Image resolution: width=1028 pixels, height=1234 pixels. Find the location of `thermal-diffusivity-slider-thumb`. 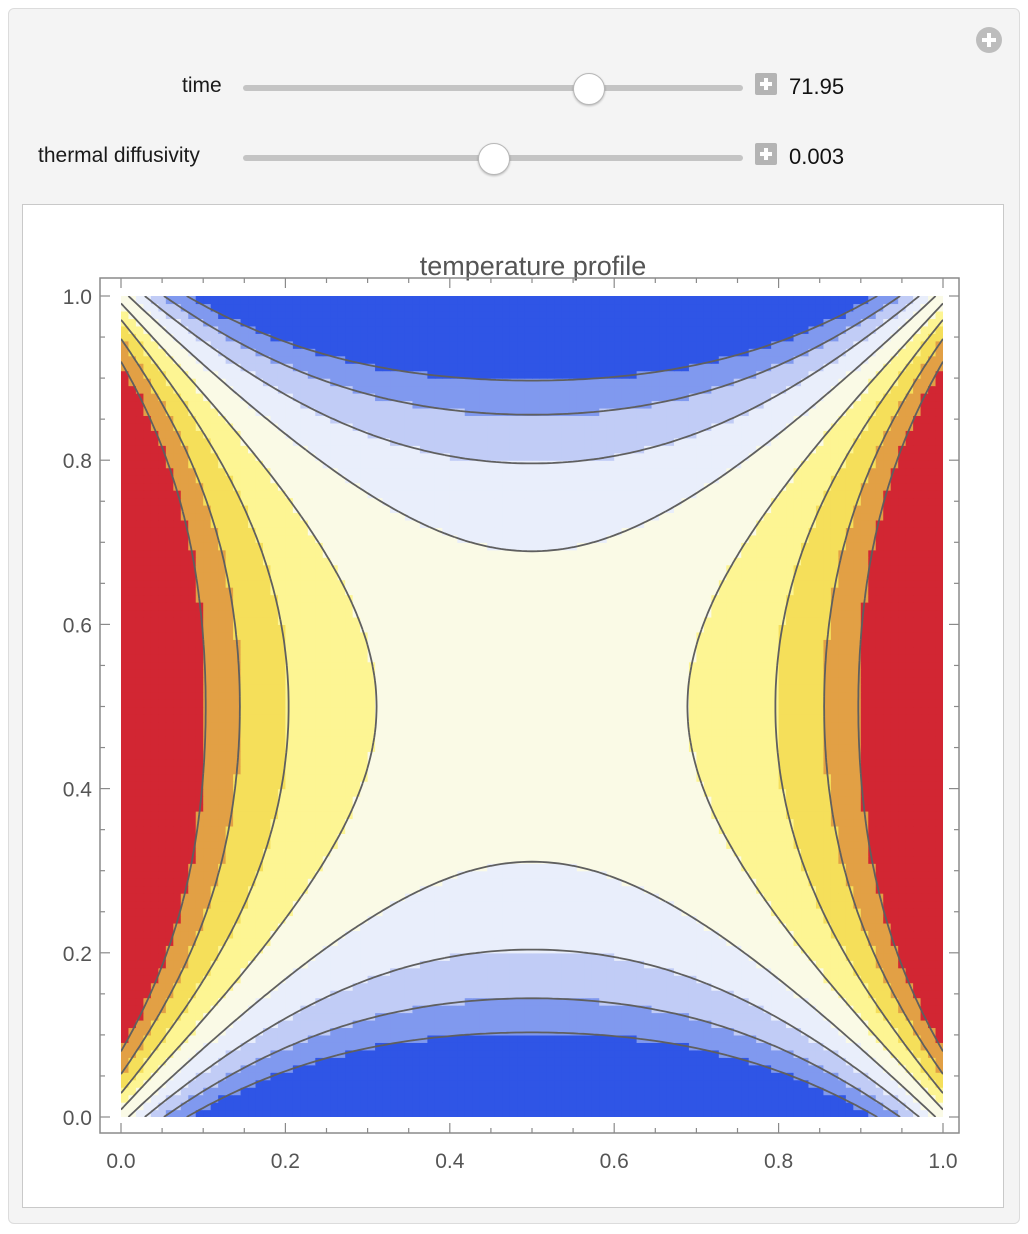

thermal-diffusivity-slider-thumb is located at coordinates (494, 159).